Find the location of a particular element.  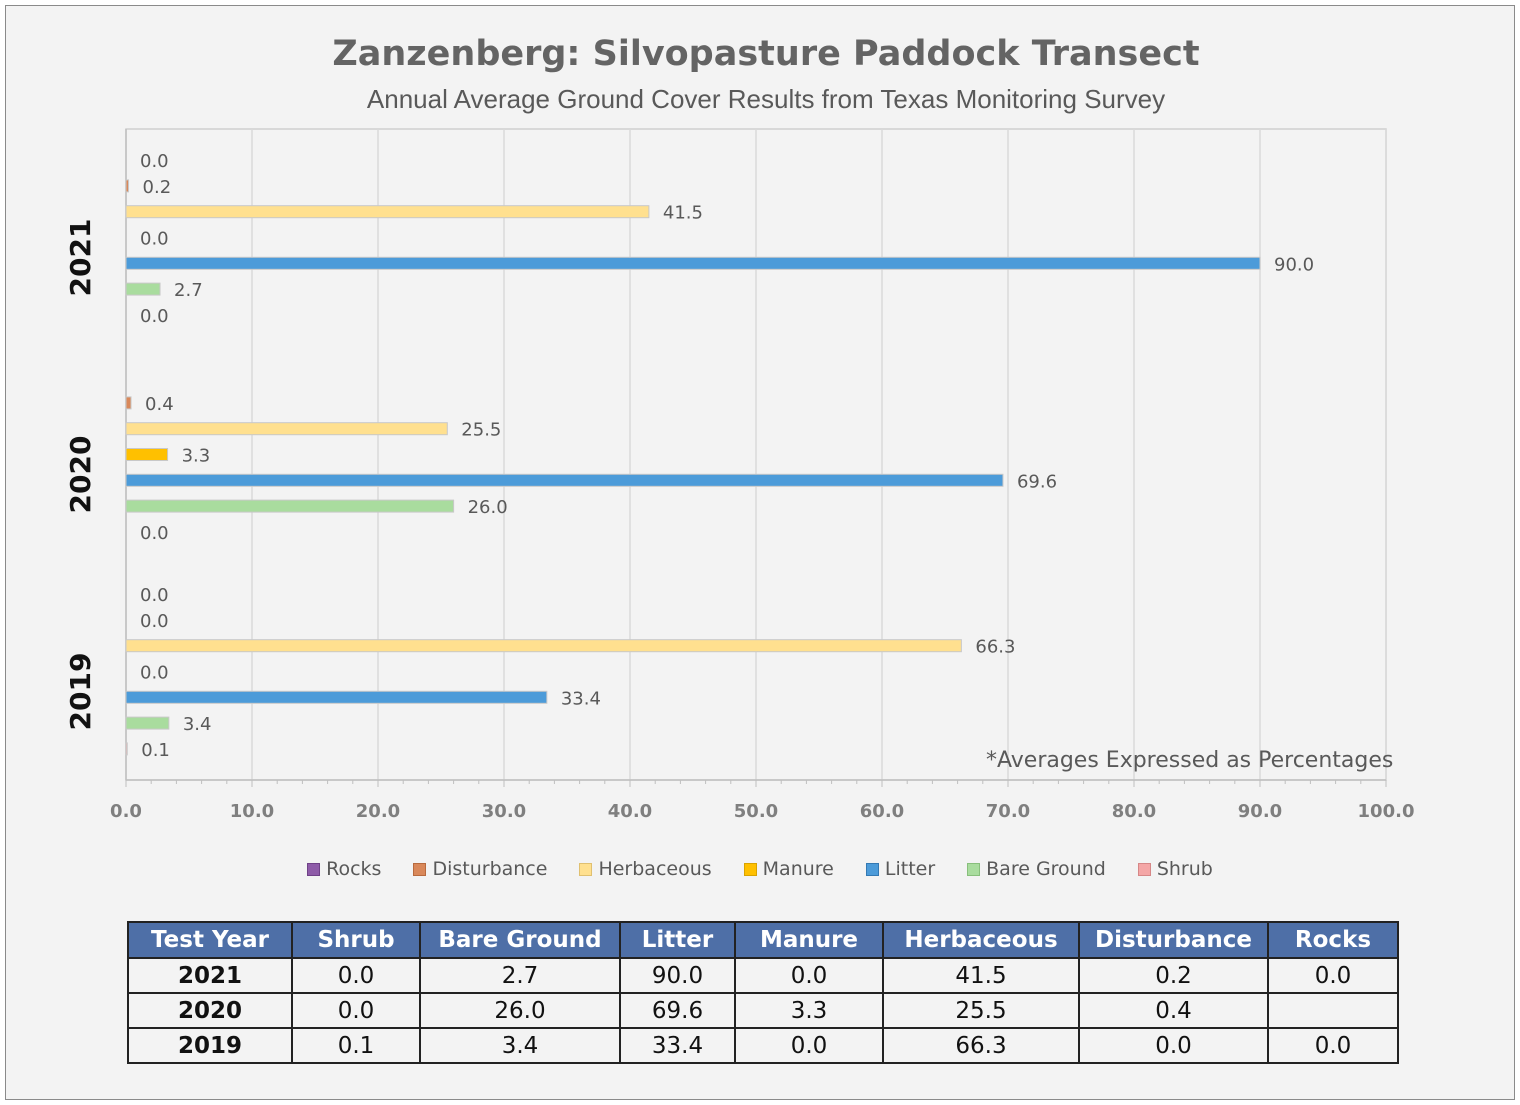

data-label: 0.4 is located at coordinates (159, 404).